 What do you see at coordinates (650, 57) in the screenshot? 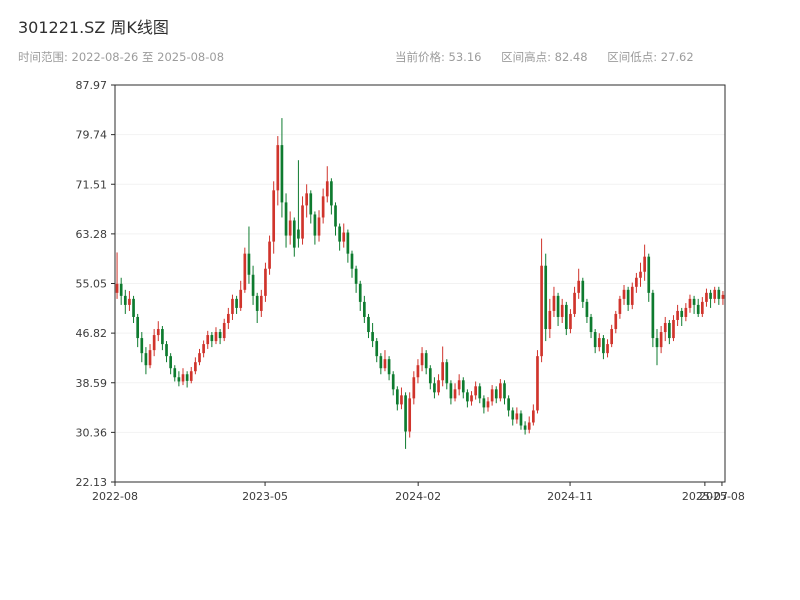
I see `range-low-label: 区间低点: 27.62` at bounding box center [650, 57].